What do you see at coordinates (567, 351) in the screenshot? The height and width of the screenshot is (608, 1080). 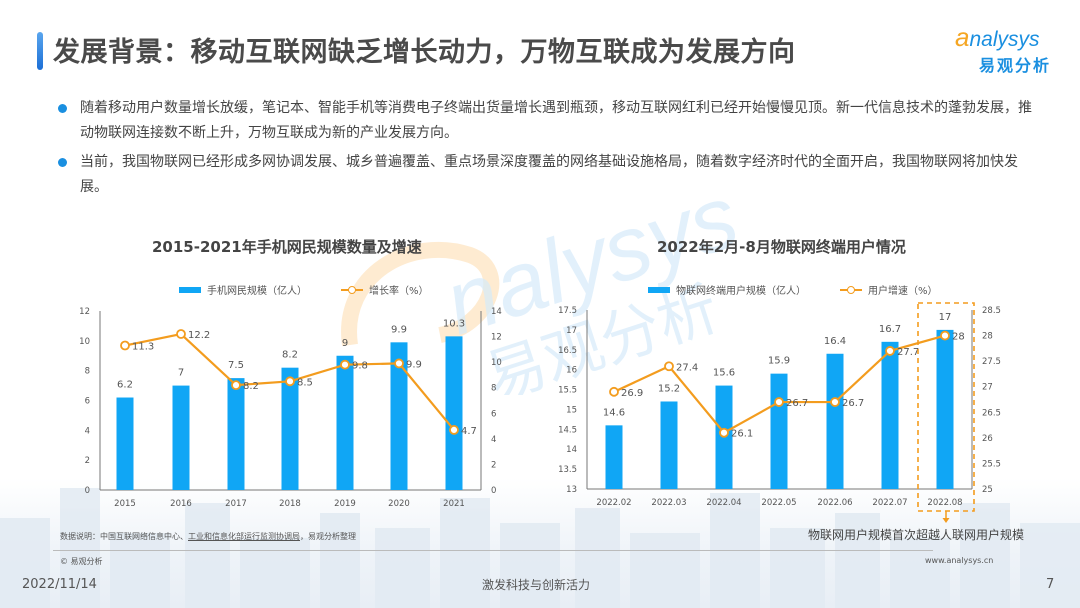 I see `y-tick-left: 16.5` at bounding box center [567, 351].